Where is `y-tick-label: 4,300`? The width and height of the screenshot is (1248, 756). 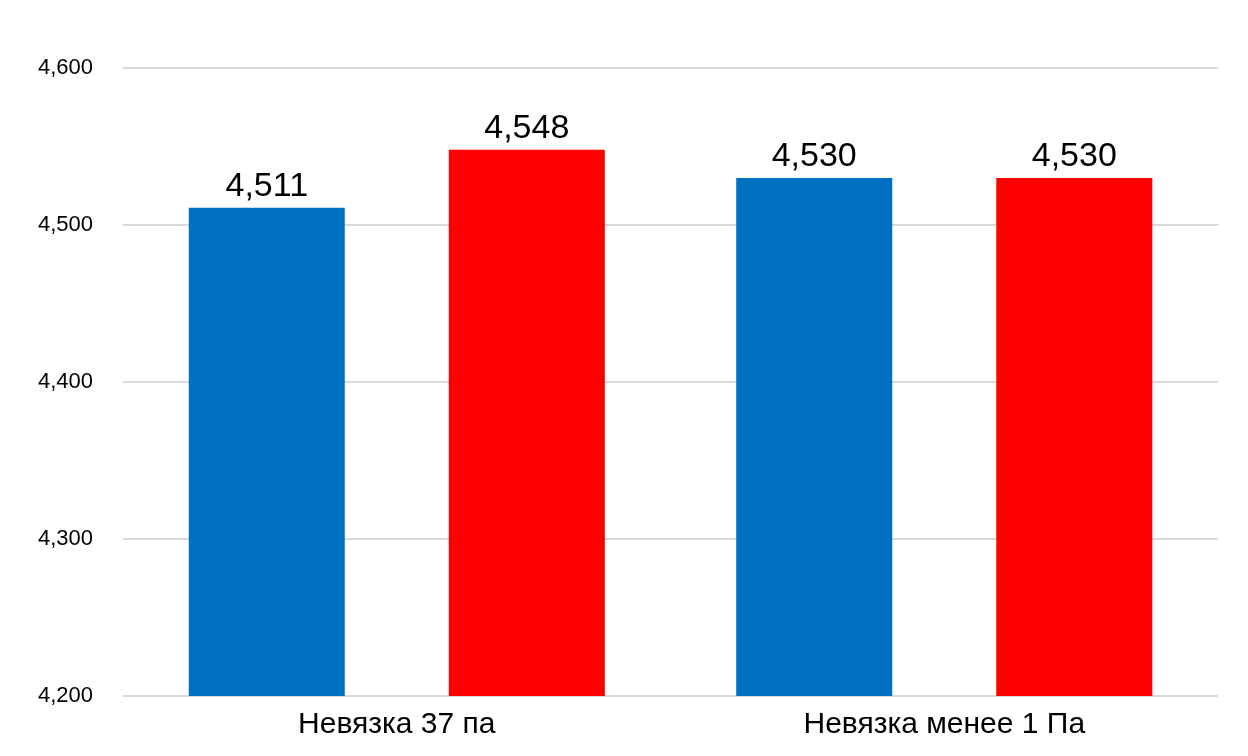
y-tick-label: 4,300 is located at coordinates (65, 538).